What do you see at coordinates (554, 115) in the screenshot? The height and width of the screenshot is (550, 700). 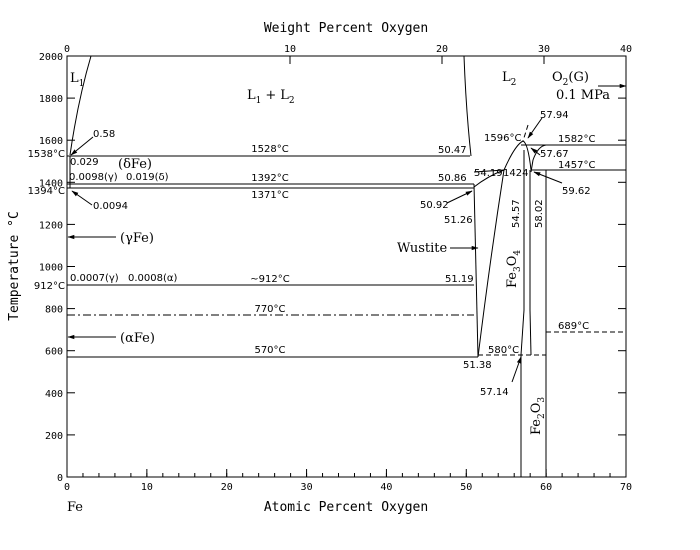 I see `comp-5794: 57.94` at bounding box center [554, 115].